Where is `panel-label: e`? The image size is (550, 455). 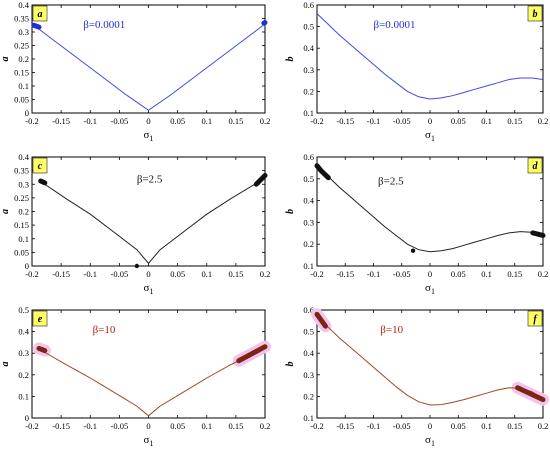 panel-label: e is located at coordinates (40, 319).